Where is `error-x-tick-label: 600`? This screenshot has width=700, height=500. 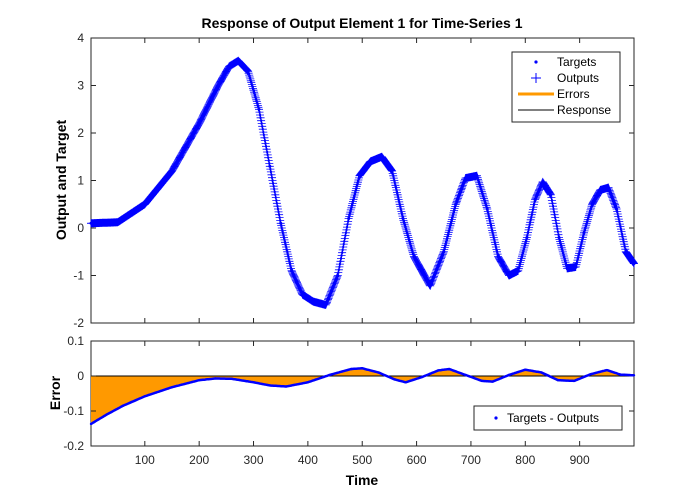
error-x-tick-label: 600 is located at coordinates (417, 460).